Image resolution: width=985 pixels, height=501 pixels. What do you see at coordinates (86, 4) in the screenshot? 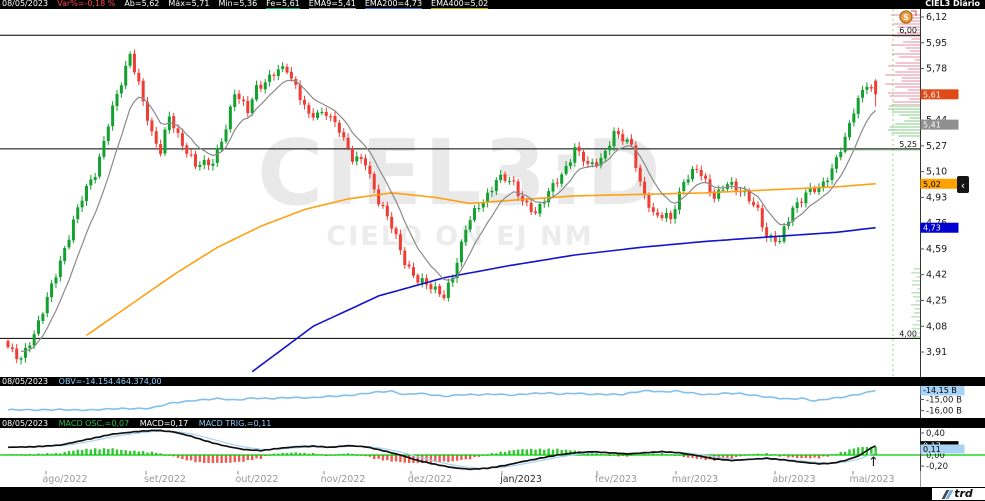
I see `ohlc-field: Var%=-0,18 %` at bounding box center [86, 4].